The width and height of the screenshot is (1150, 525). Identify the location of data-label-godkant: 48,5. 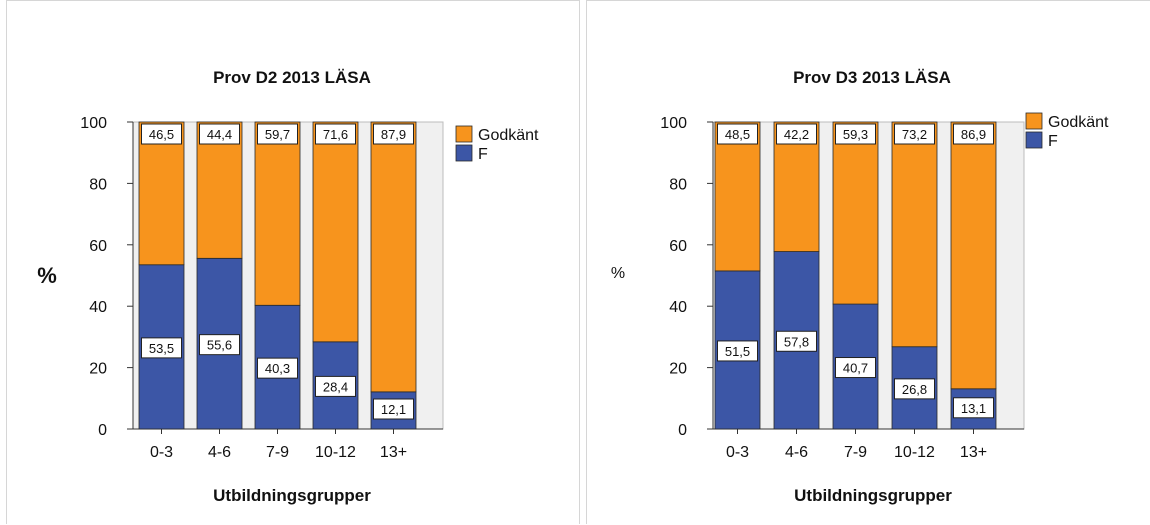
(737, 134).